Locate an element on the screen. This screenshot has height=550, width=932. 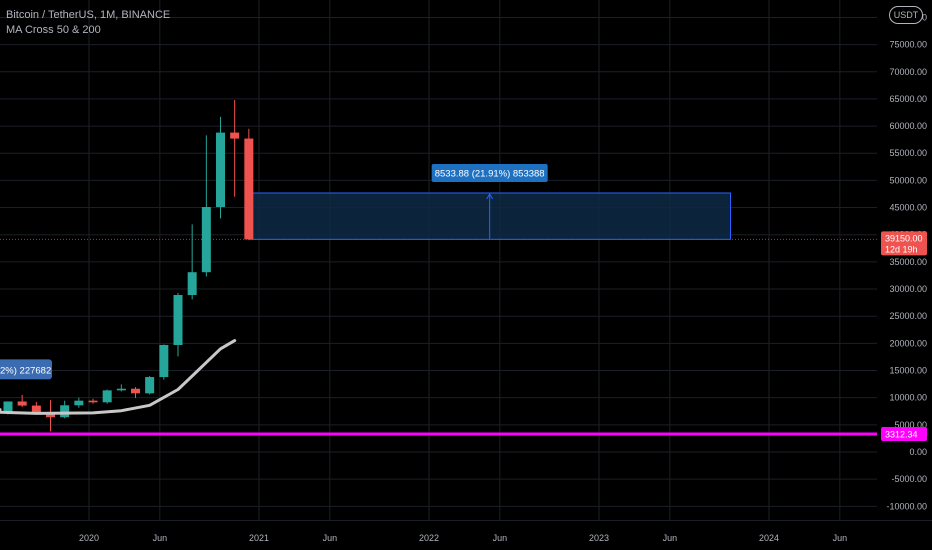
x-tick-label: 2024 is located at coordinates (769, 538).